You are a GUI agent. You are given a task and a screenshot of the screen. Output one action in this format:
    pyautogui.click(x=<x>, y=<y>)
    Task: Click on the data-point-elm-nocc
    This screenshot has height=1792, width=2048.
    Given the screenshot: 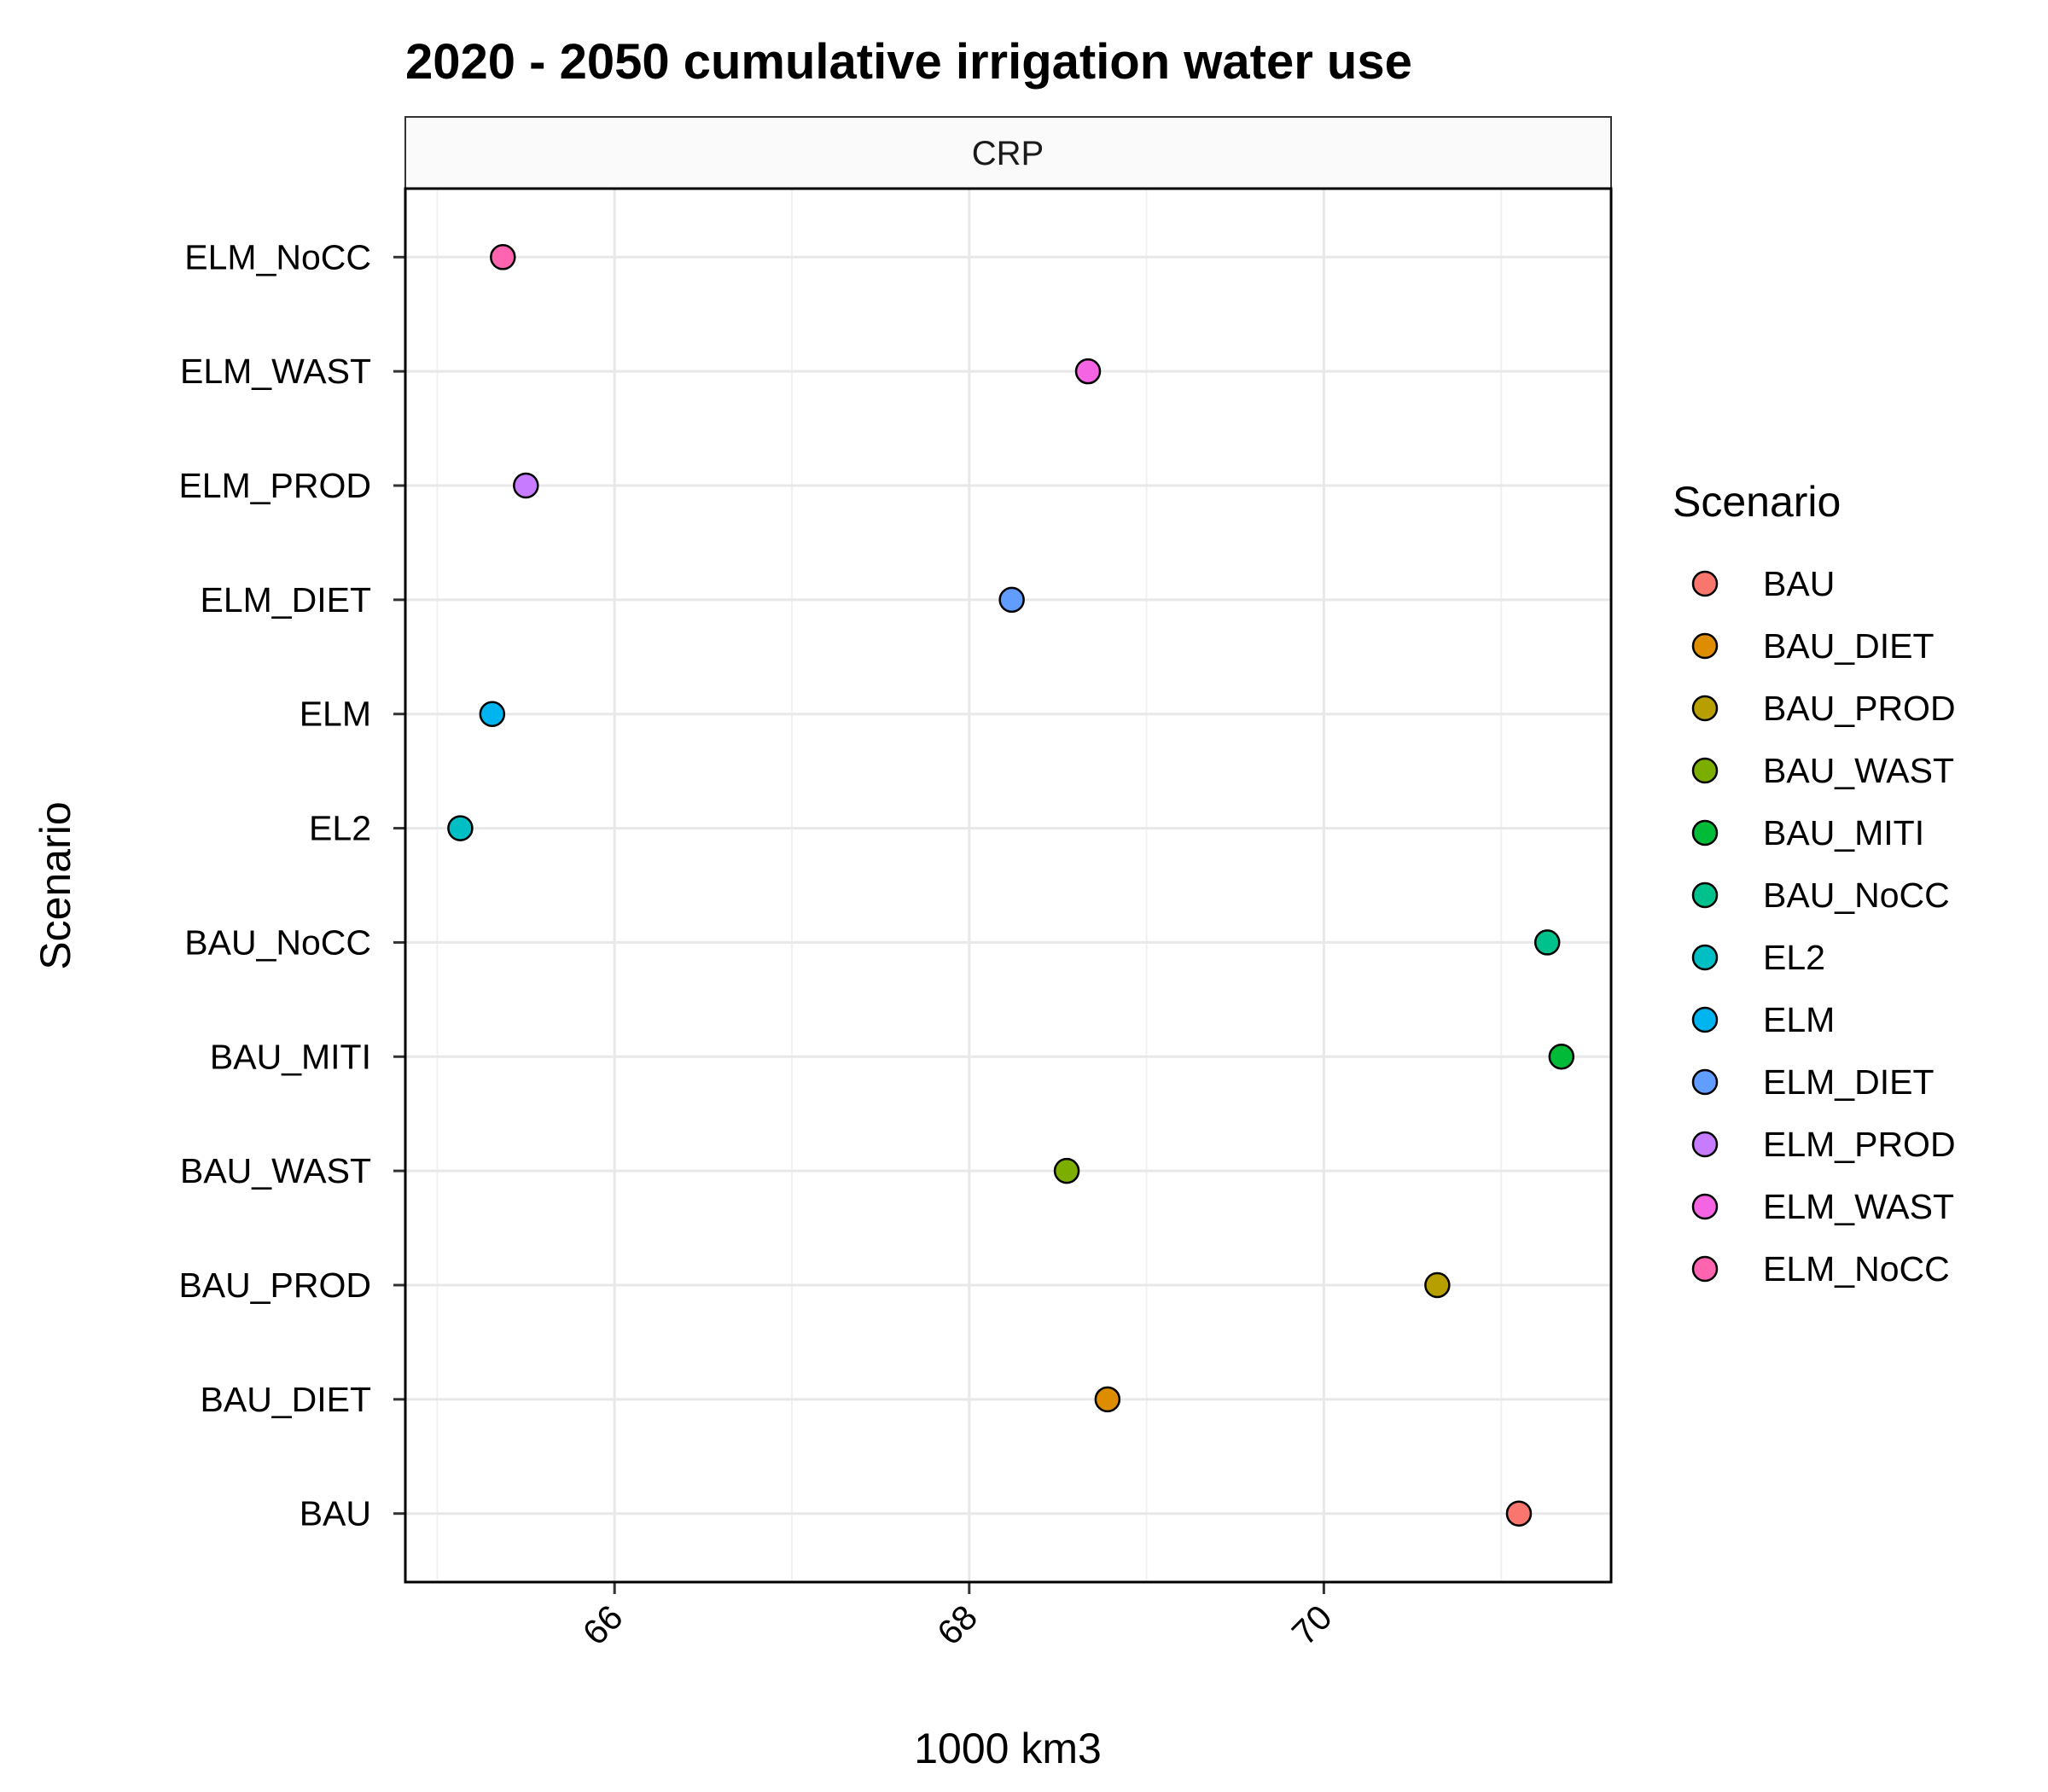 What is the action you would take?
    pyautogui.click(x=503, y=257)
    